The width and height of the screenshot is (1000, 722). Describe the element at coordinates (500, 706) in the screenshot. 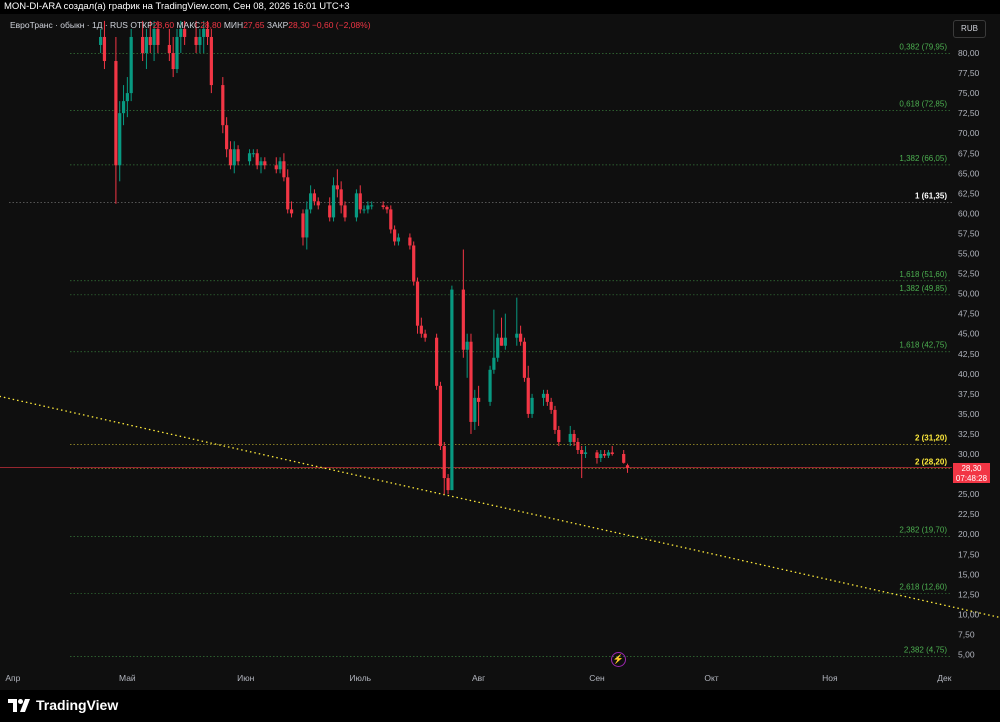

I see `footer-bar` at that location.